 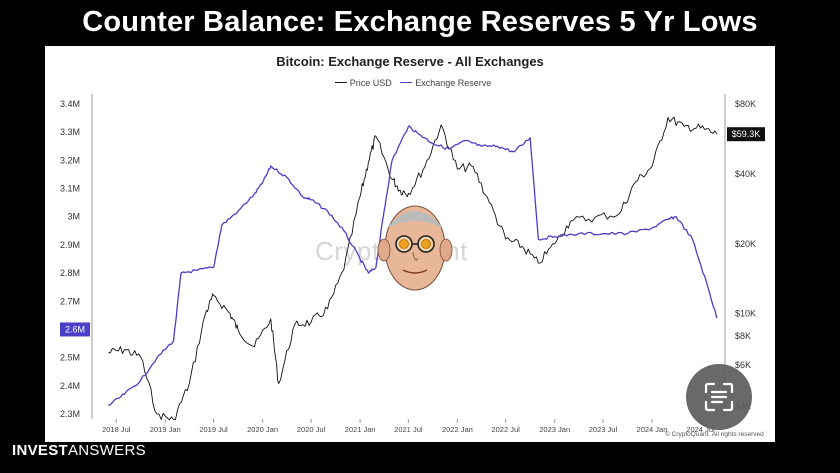 What do you see at coordinates (745, 244) in the screenshot?
I see `y-right-tick-label: $20K` at bounding box center [745, 244].